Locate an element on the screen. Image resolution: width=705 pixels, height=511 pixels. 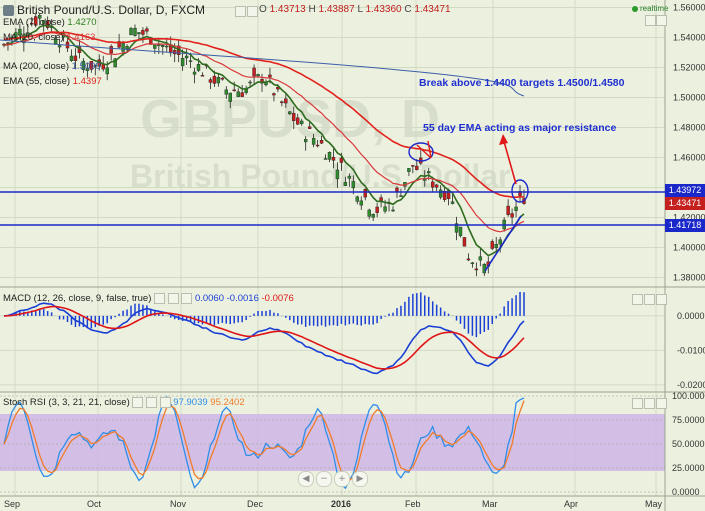
time-tick: Apr is located at coordinates (571, 504).